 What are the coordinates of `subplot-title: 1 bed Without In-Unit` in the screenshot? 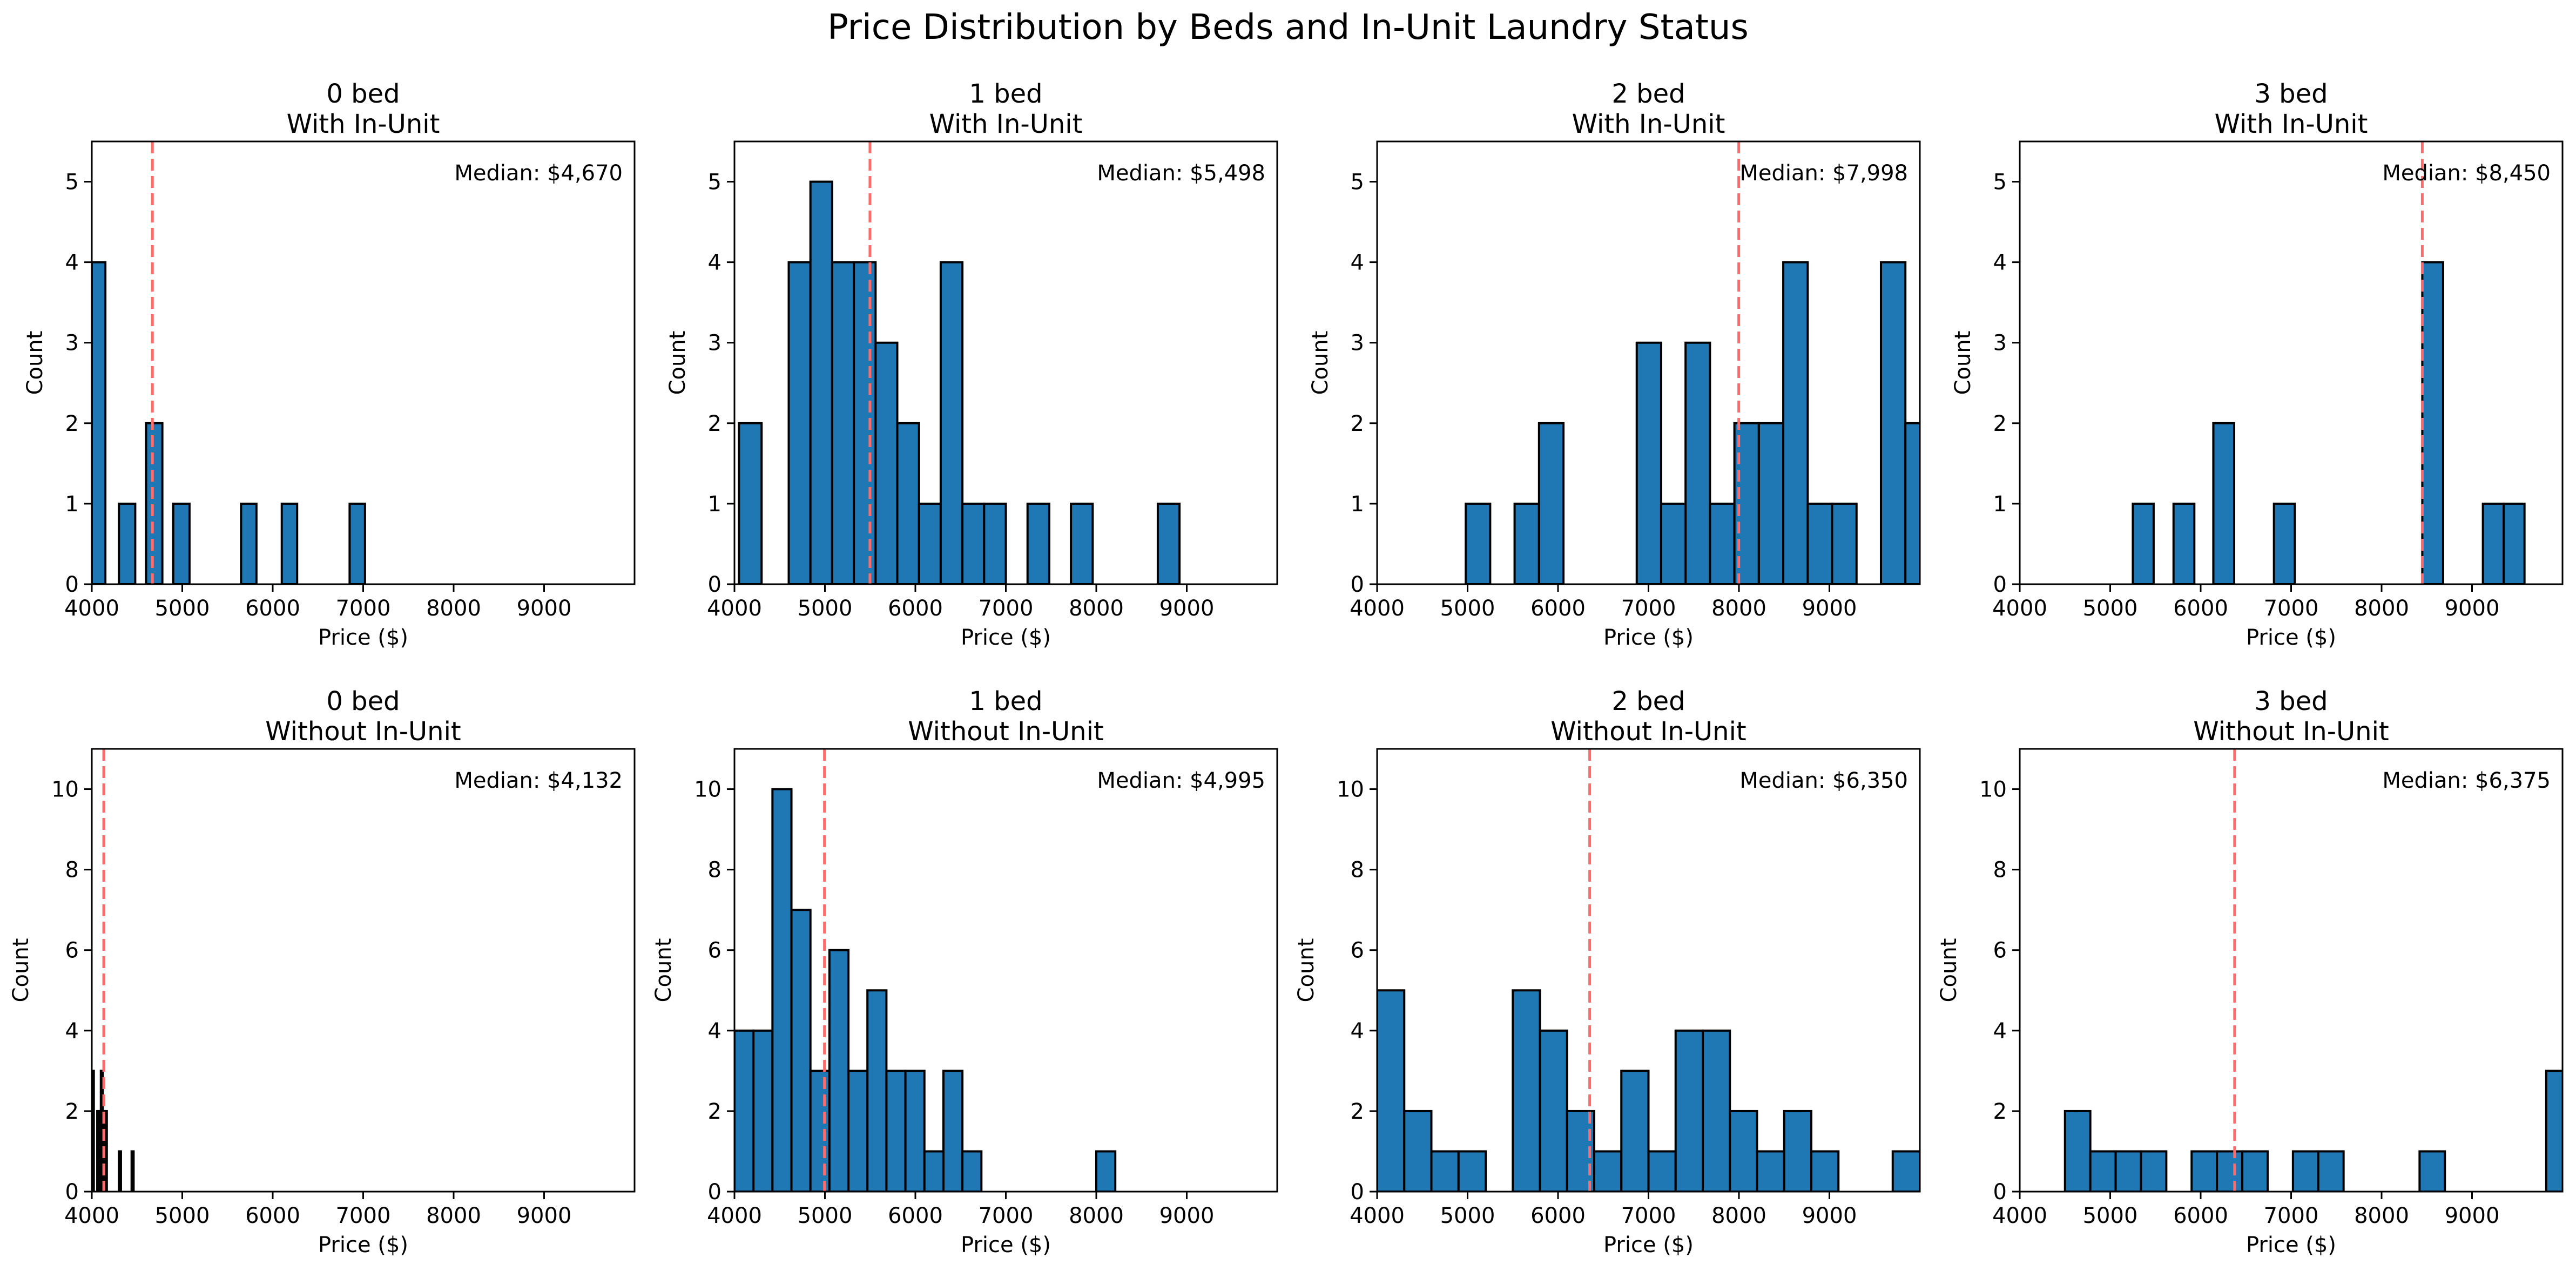 It's located at (1005, 716).